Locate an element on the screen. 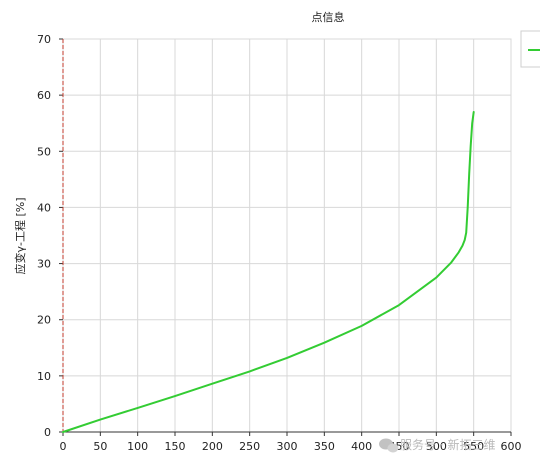 Image resolution: width=540 pixels, height=468 pixels. x-tick-label: 0 is located at coordinates (63, 446).